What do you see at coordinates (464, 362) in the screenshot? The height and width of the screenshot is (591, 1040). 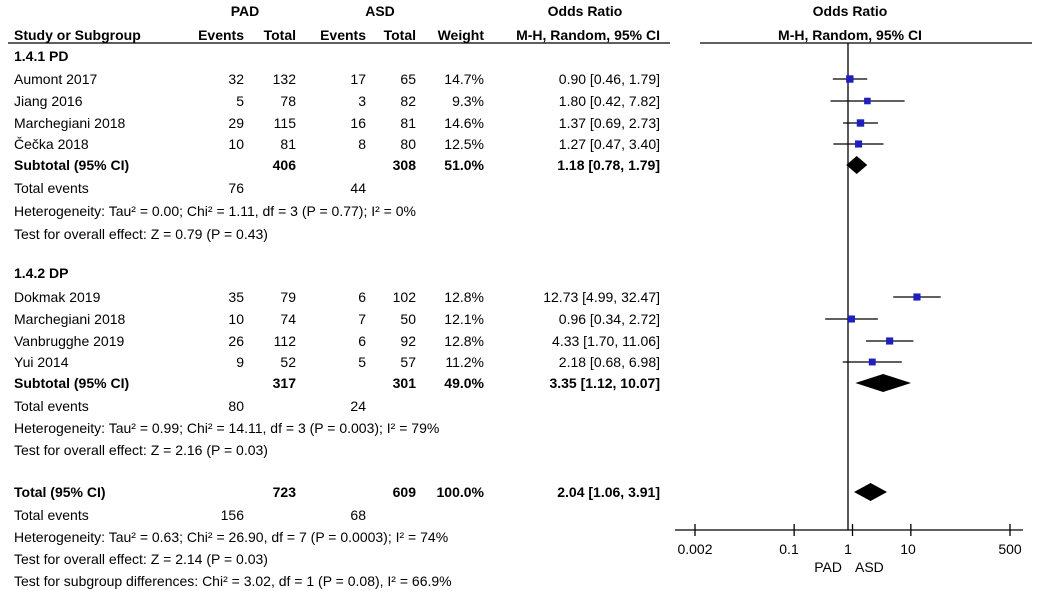 I see `weight-cell: 11.2%` at bounding box center [464, 362].